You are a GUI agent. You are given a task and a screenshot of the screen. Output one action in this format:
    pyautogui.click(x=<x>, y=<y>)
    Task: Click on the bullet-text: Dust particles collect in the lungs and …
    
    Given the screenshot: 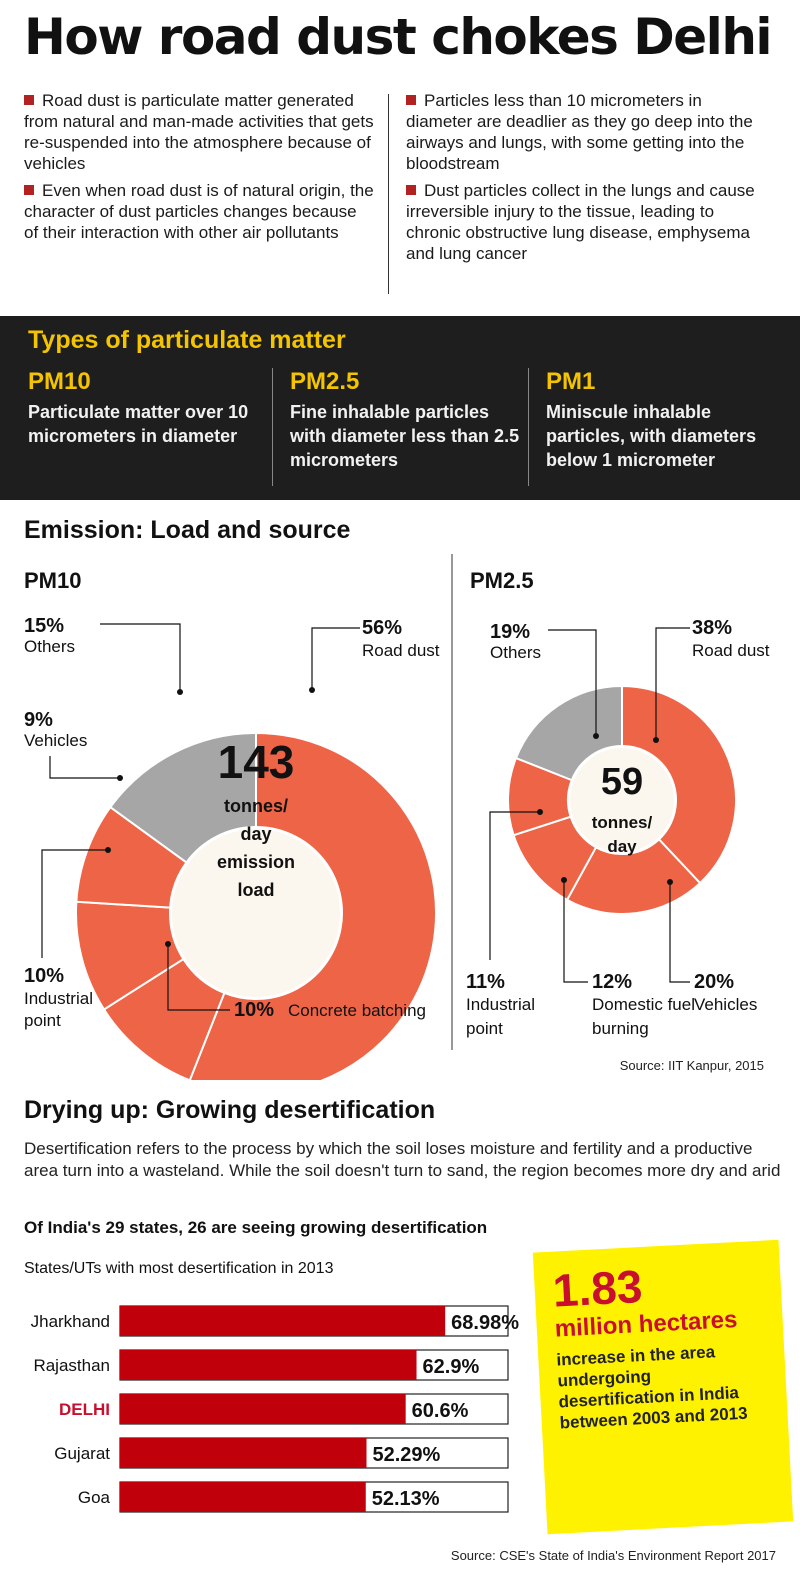 What is the action you would take?
    pyautogui.click(x=580, y=222)
    